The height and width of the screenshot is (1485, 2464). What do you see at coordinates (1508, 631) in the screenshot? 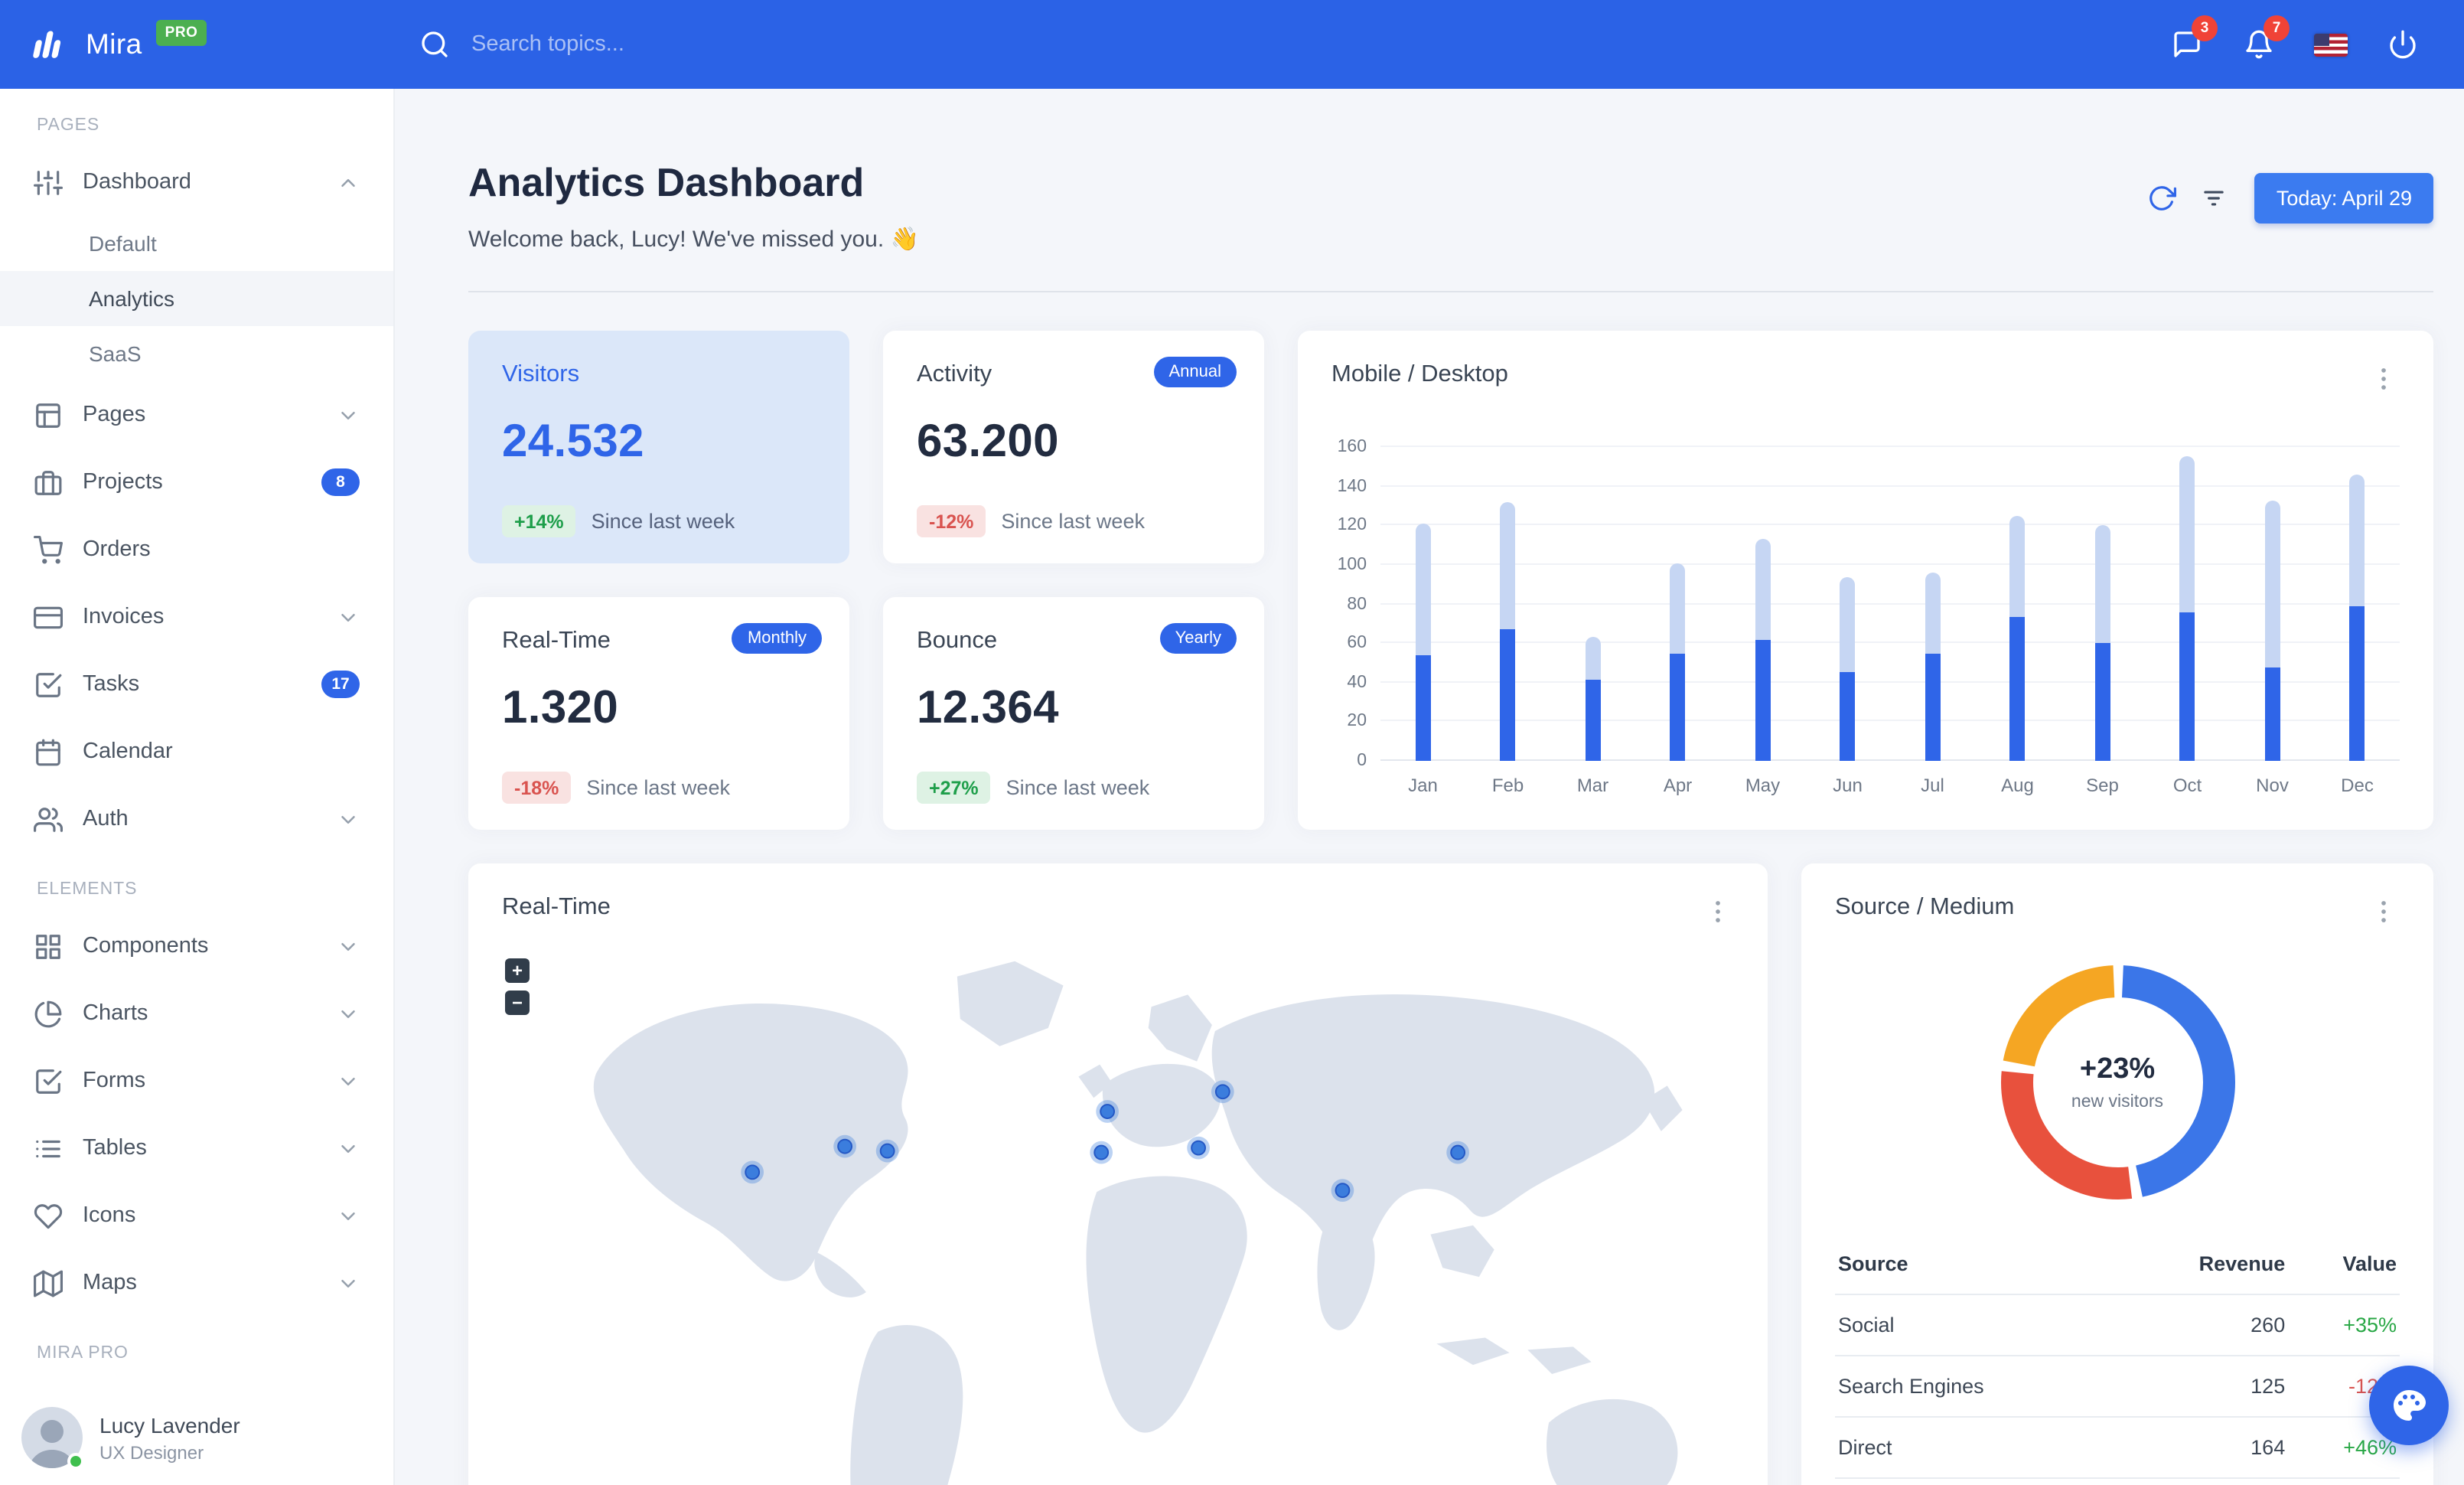
I see `bar-feb` at bounding box center [1508, 631].